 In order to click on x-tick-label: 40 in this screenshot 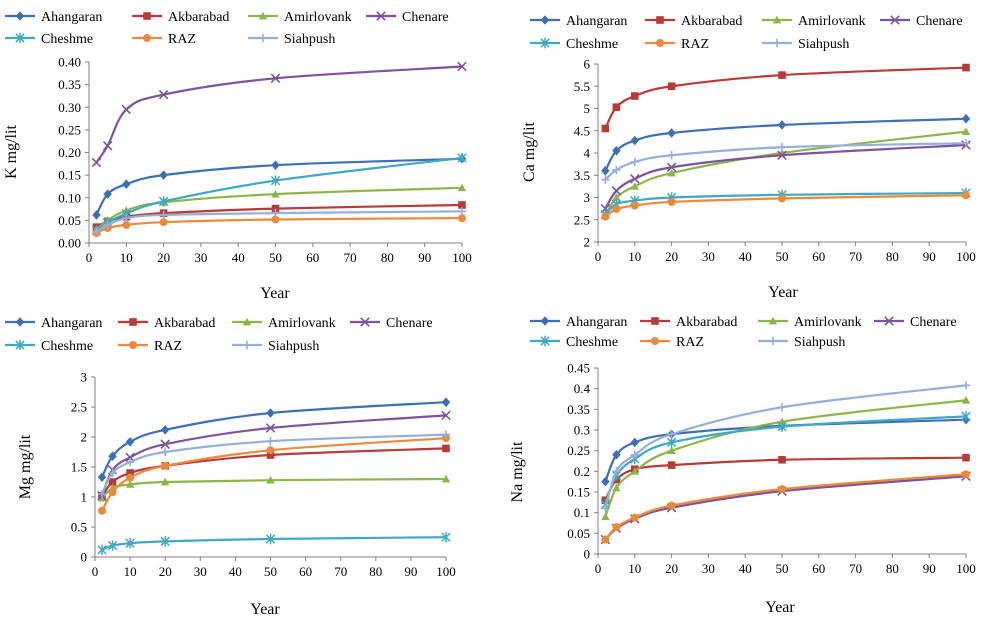, I will do `click(235, 571)`.